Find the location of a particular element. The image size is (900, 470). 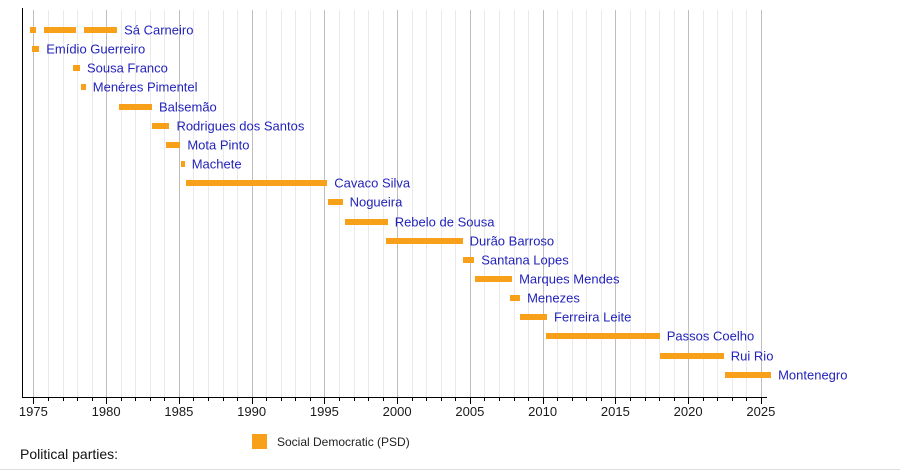

gridline-1989 is located at coordinates (238, 203).